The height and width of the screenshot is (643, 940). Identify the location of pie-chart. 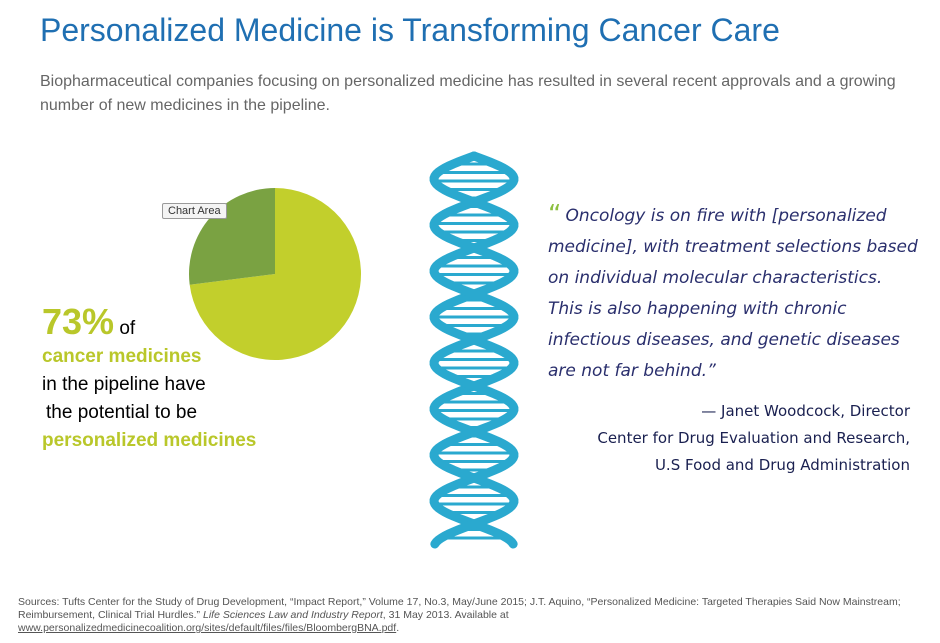
(275, 274).